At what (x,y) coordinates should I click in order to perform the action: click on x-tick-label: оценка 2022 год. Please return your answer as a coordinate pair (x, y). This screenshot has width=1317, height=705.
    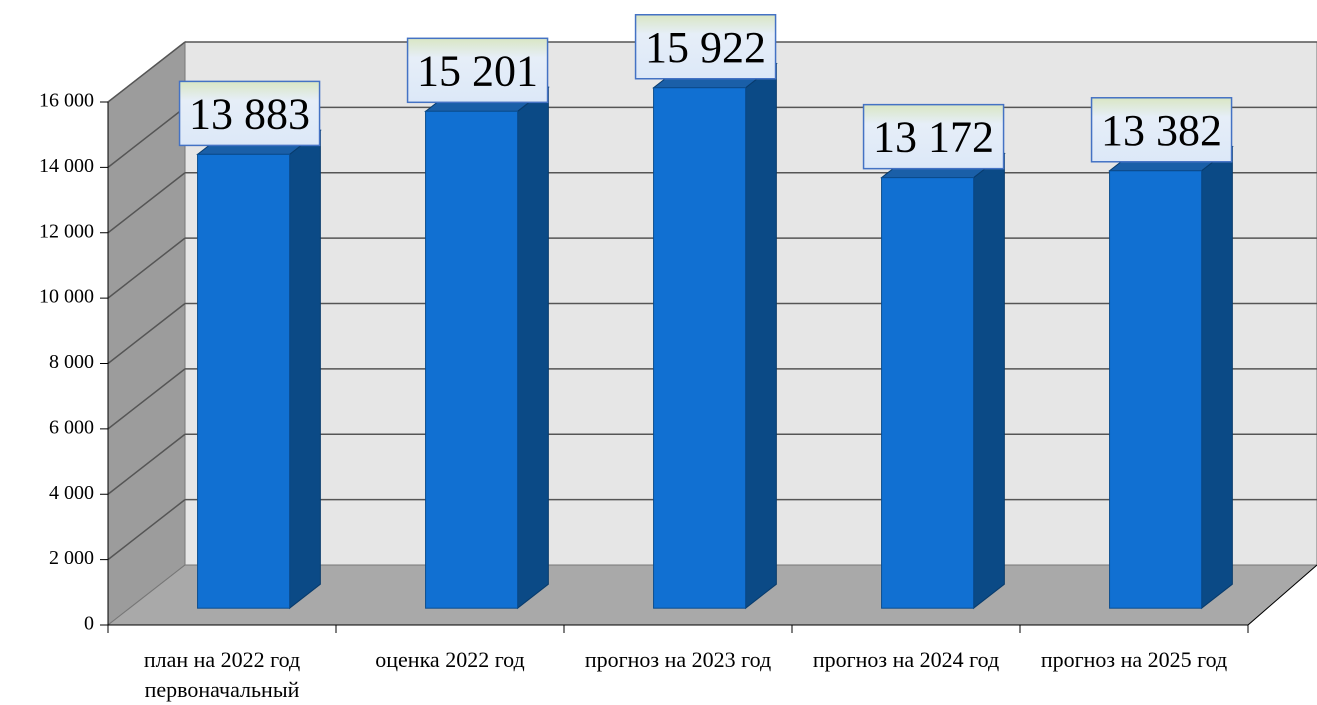
    Looking at the image, I should click on (450, 659).